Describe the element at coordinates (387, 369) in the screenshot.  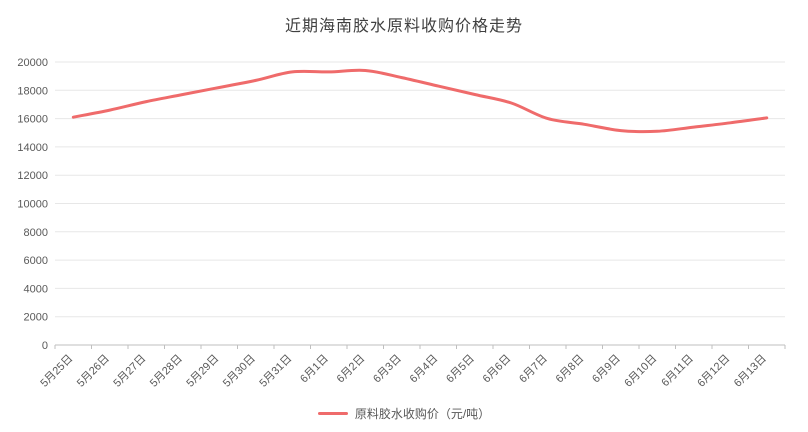
I see `x-axis-tick-label: 6月3日` at that location.